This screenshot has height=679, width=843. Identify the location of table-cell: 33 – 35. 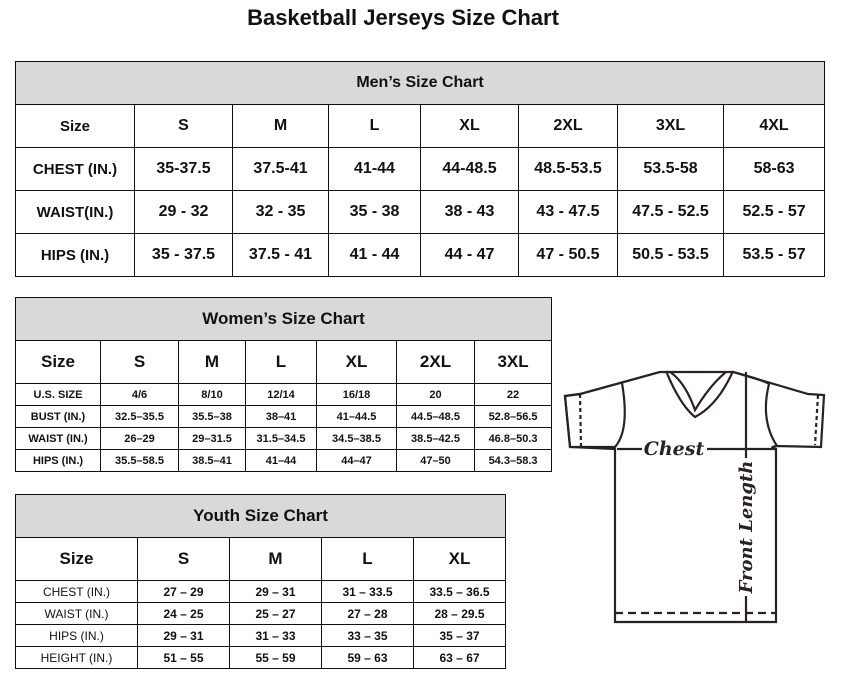
(367, 635).